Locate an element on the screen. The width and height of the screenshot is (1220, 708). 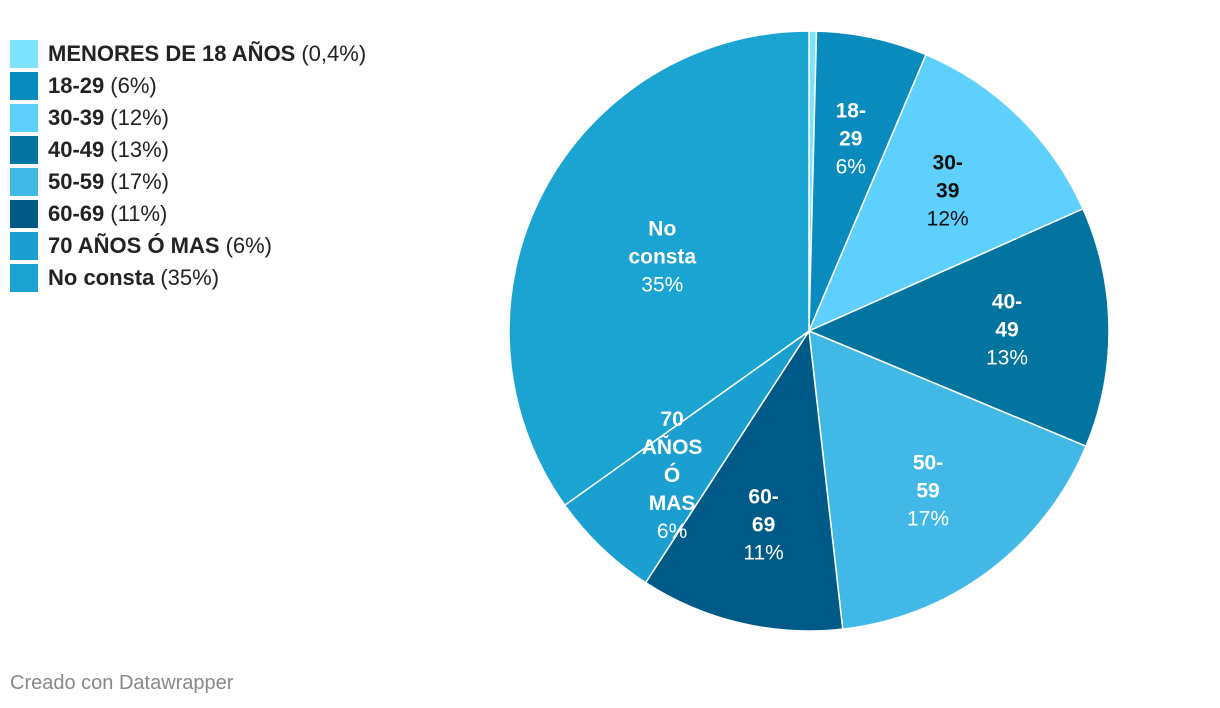
legend-value: (35%) is located at coordinates (190, 277).